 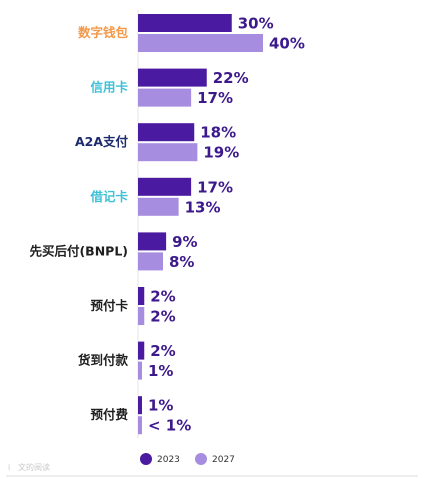 What do you see at coordinates (184, 242) in the screenshot?
I see `value-label-2023: 9%` at bounding box center [184, 242].